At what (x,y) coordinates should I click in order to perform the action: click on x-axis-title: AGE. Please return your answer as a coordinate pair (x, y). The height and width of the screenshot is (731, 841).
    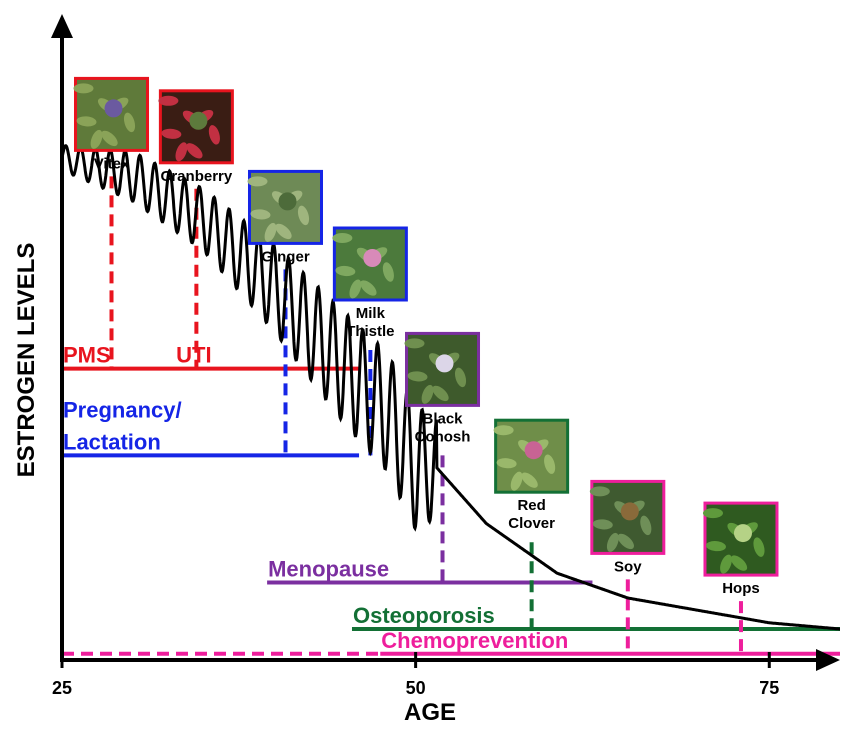
    Looking at the image, I should click on (430, 712).